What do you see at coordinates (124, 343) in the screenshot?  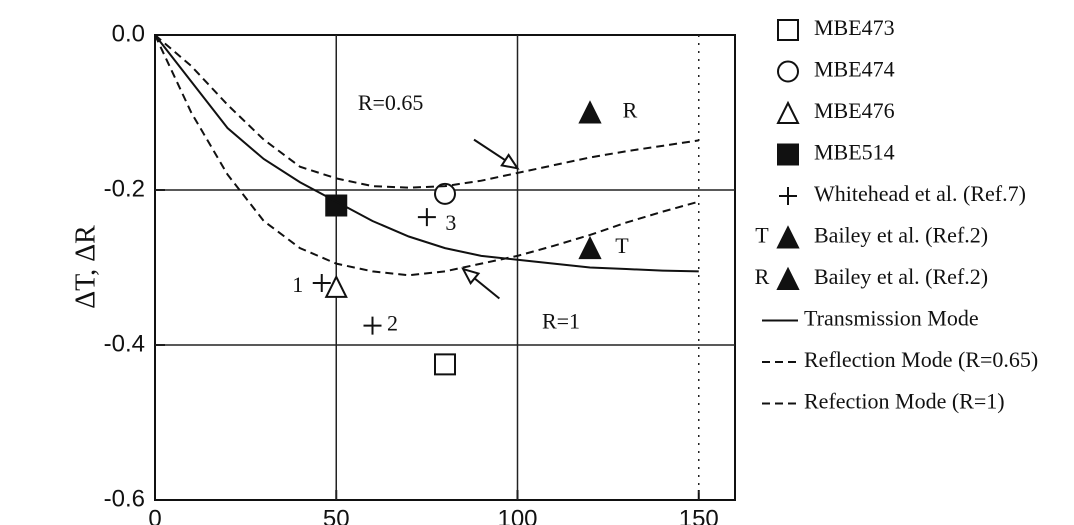 I see `y-tick-label: -0.4` at bounding box center [124, 343].